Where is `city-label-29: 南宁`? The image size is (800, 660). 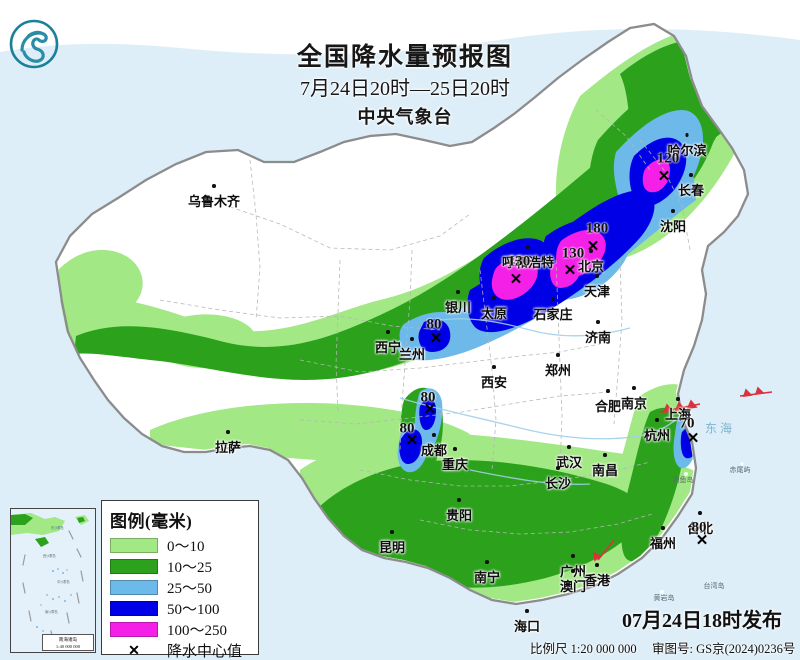 city-label-29: 南宁 is located at coordinates (487, 573).